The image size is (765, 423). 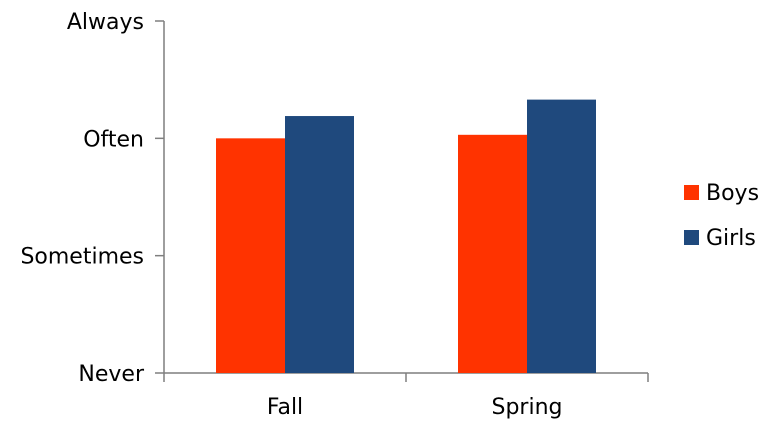 I want to click on legend-item-girls: Girls, so click(x=720, y=238).